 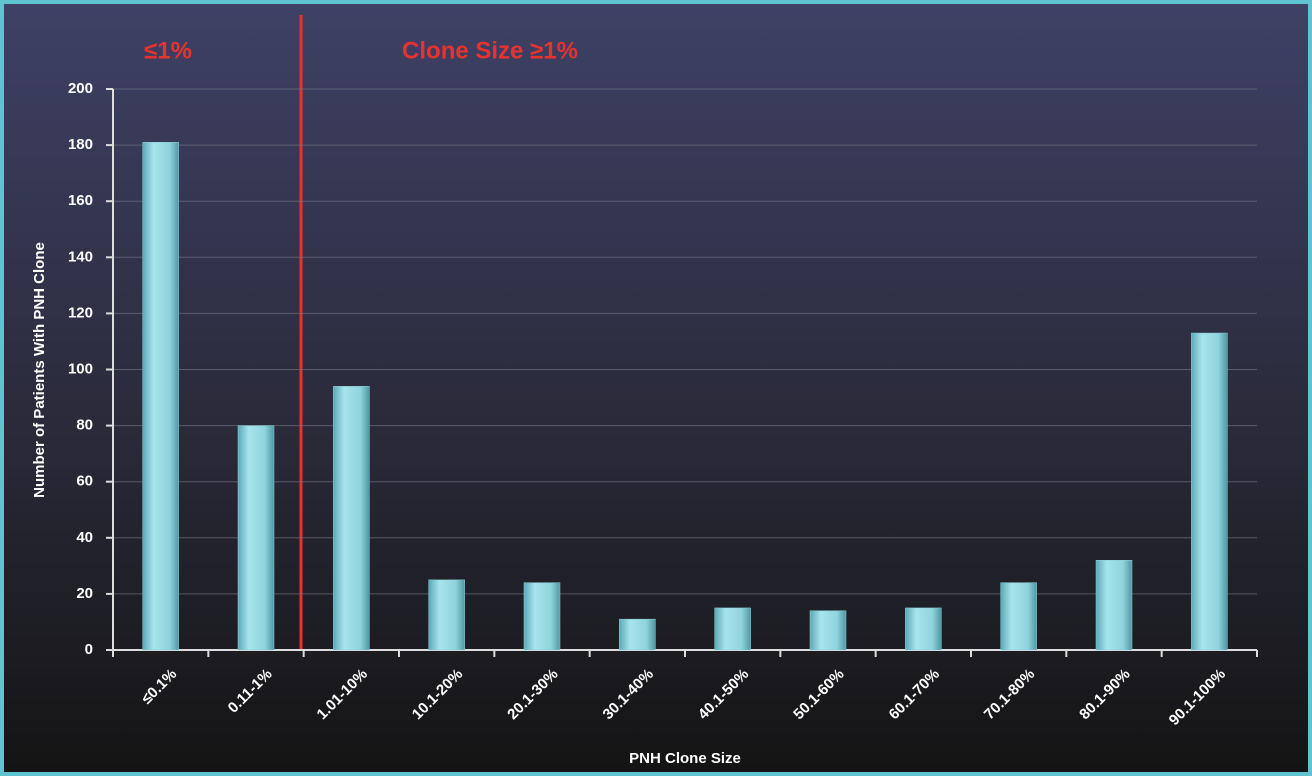 I want to click on y-tick-label: 0, so click(x=89, y=649).